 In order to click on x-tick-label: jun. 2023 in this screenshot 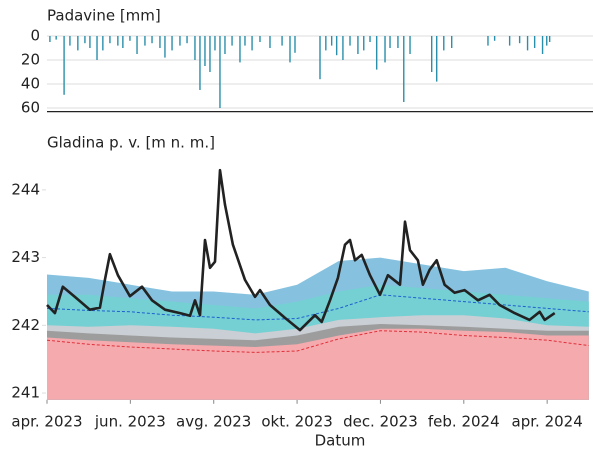, I will do `click(130, 421)`.